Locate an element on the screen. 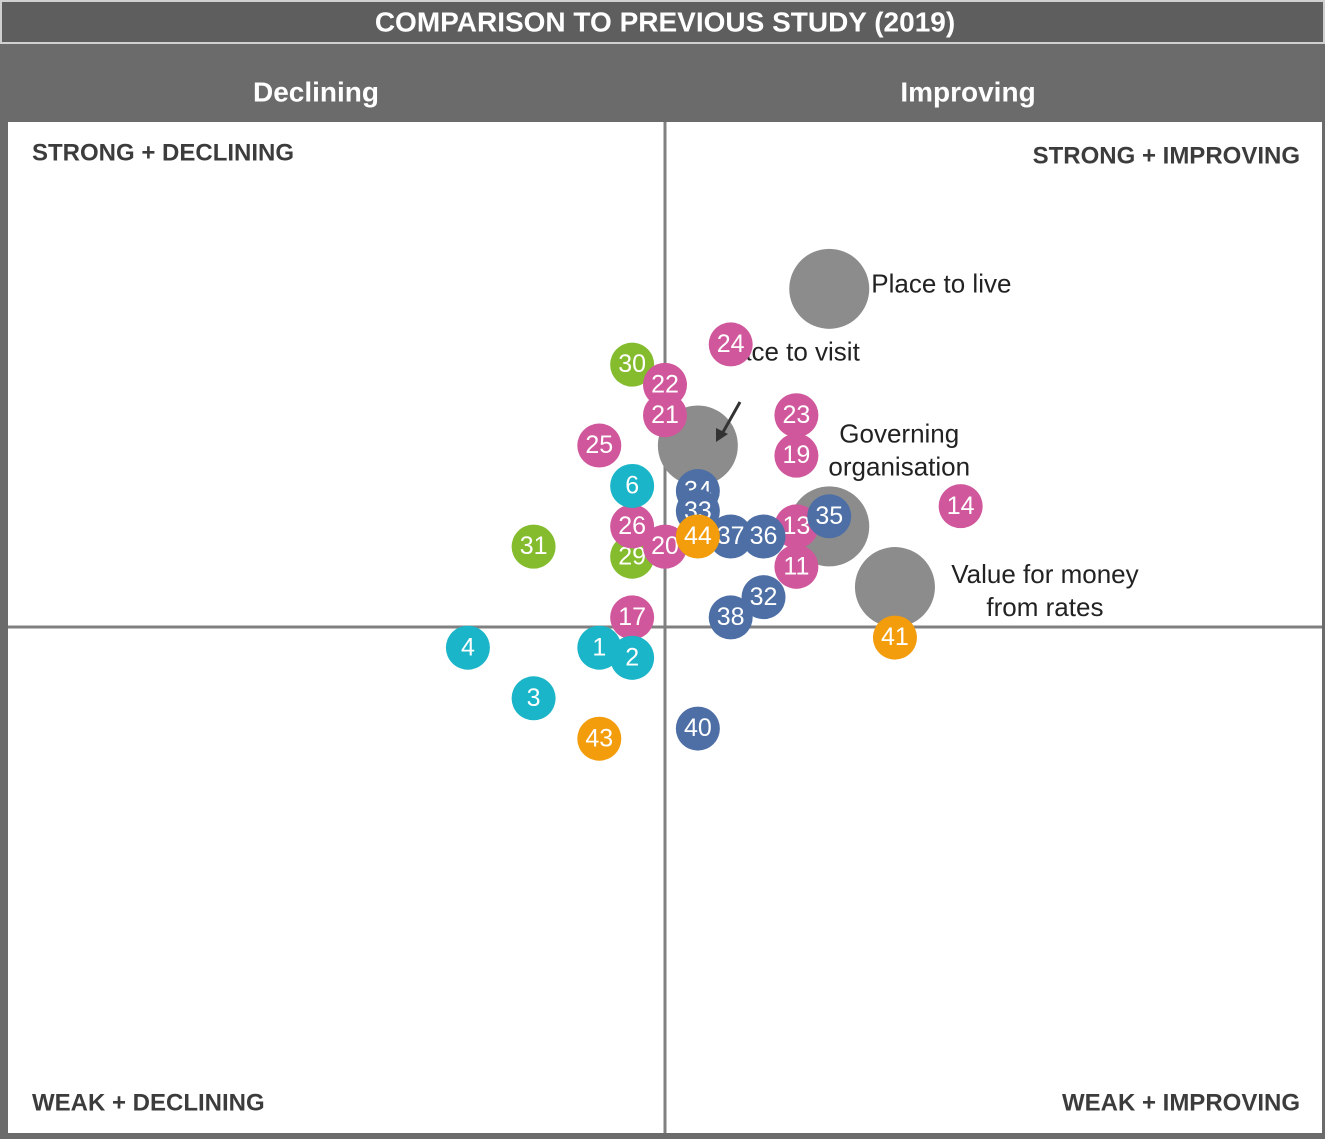  bubble-label: organisation is located at coordinates (899, 466).